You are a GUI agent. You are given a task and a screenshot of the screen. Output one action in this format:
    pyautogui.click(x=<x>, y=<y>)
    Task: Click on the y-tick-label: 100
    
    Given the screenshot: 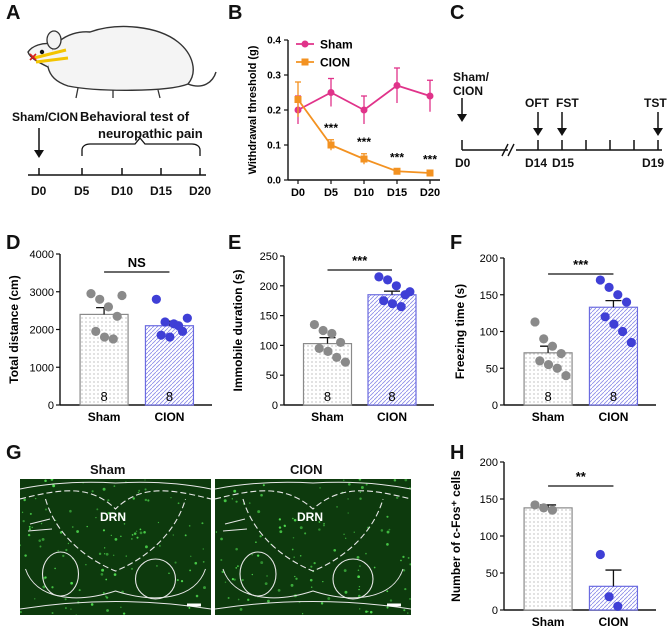 What is the action you would take?
    pyautogui.click(x=489, y=333)
    